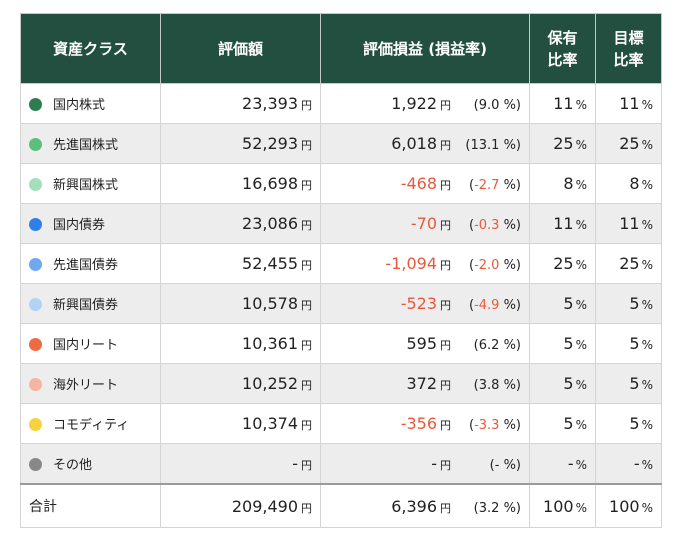 This screenshot has width=680, height=533. I want to click on target-ratio-value: 25, so click(629, 263).